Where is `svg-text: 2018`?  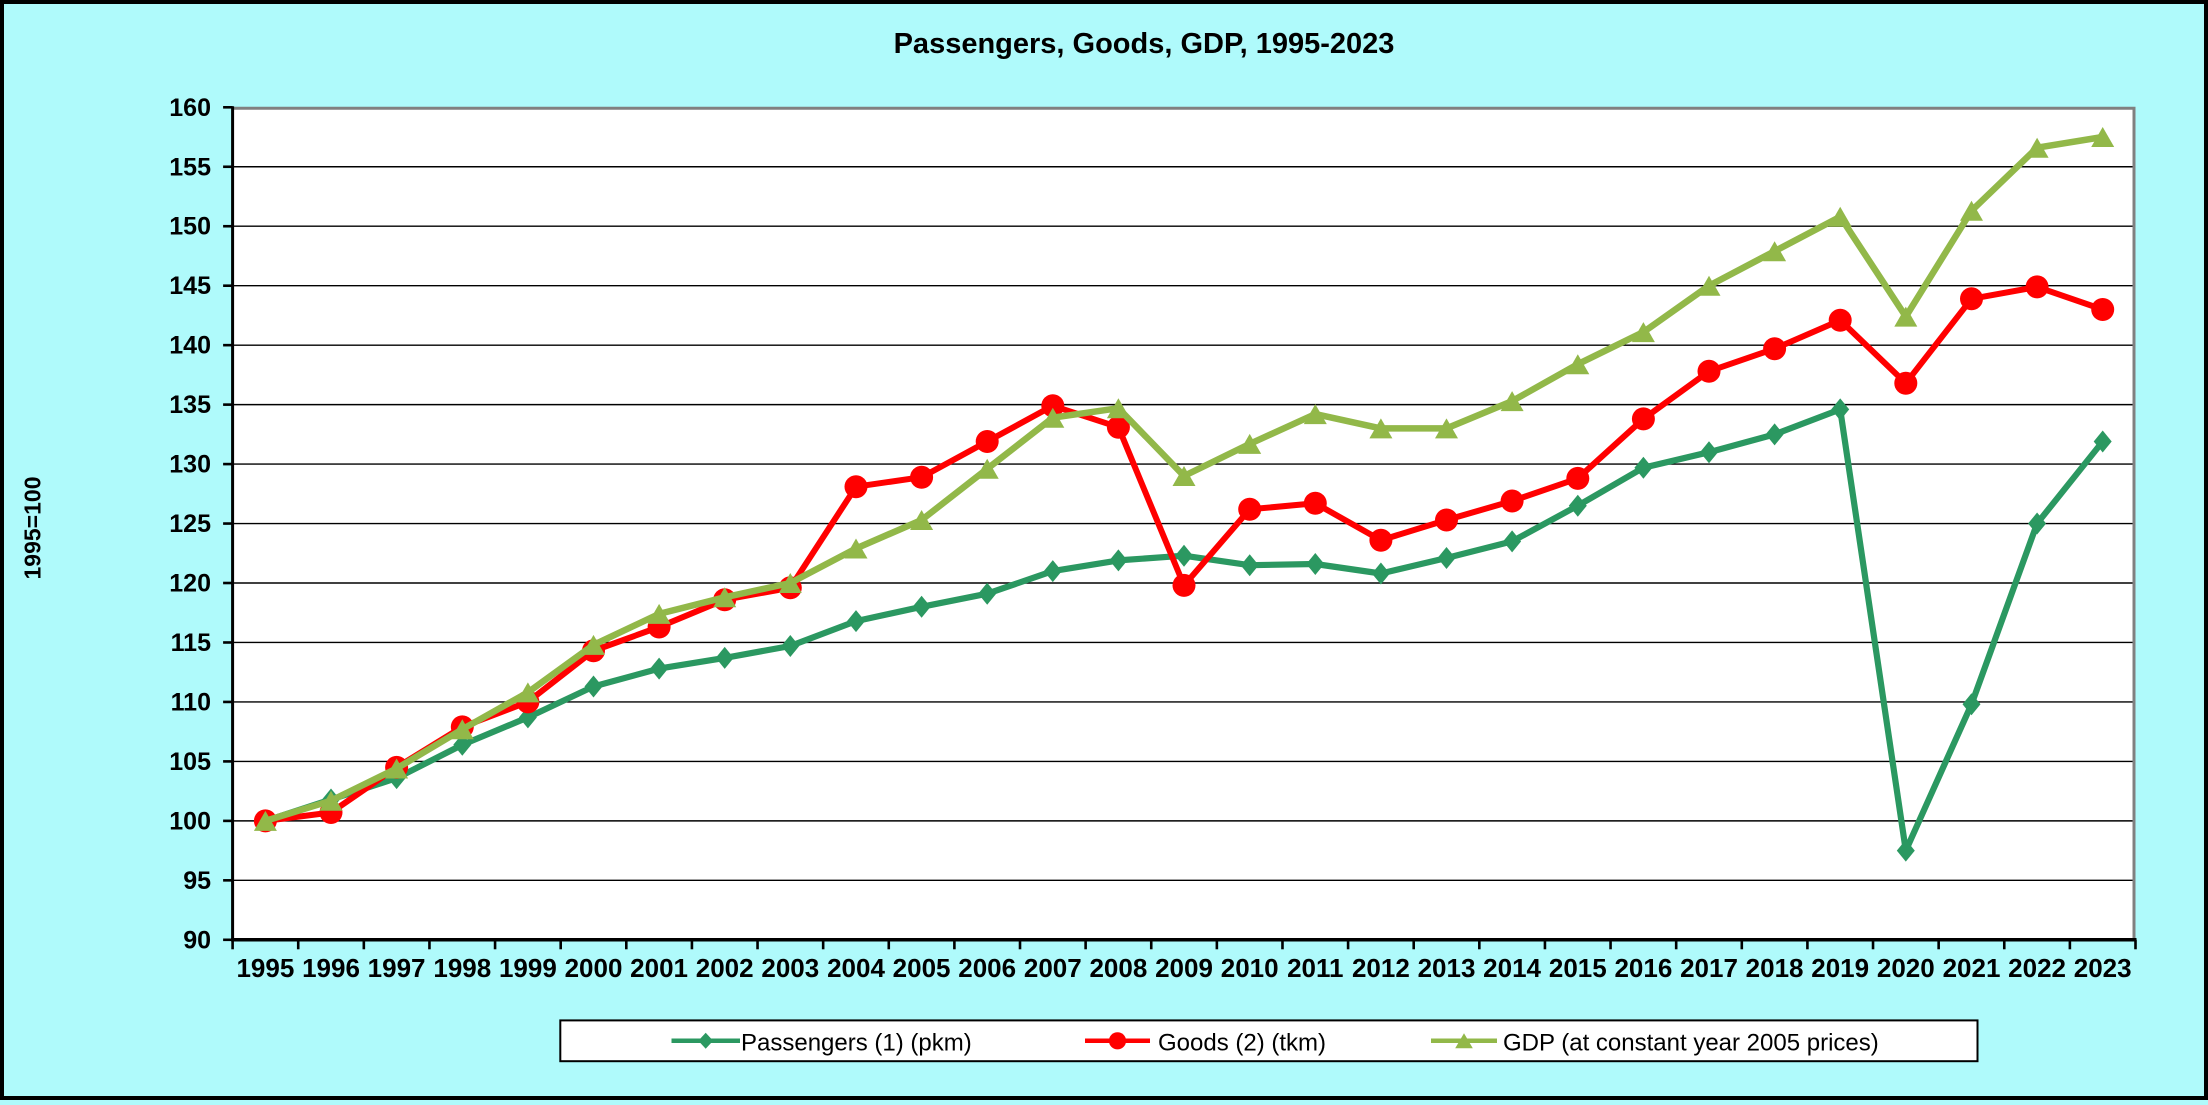
svg-text: 2018 is located at coordinates (1775, 968).